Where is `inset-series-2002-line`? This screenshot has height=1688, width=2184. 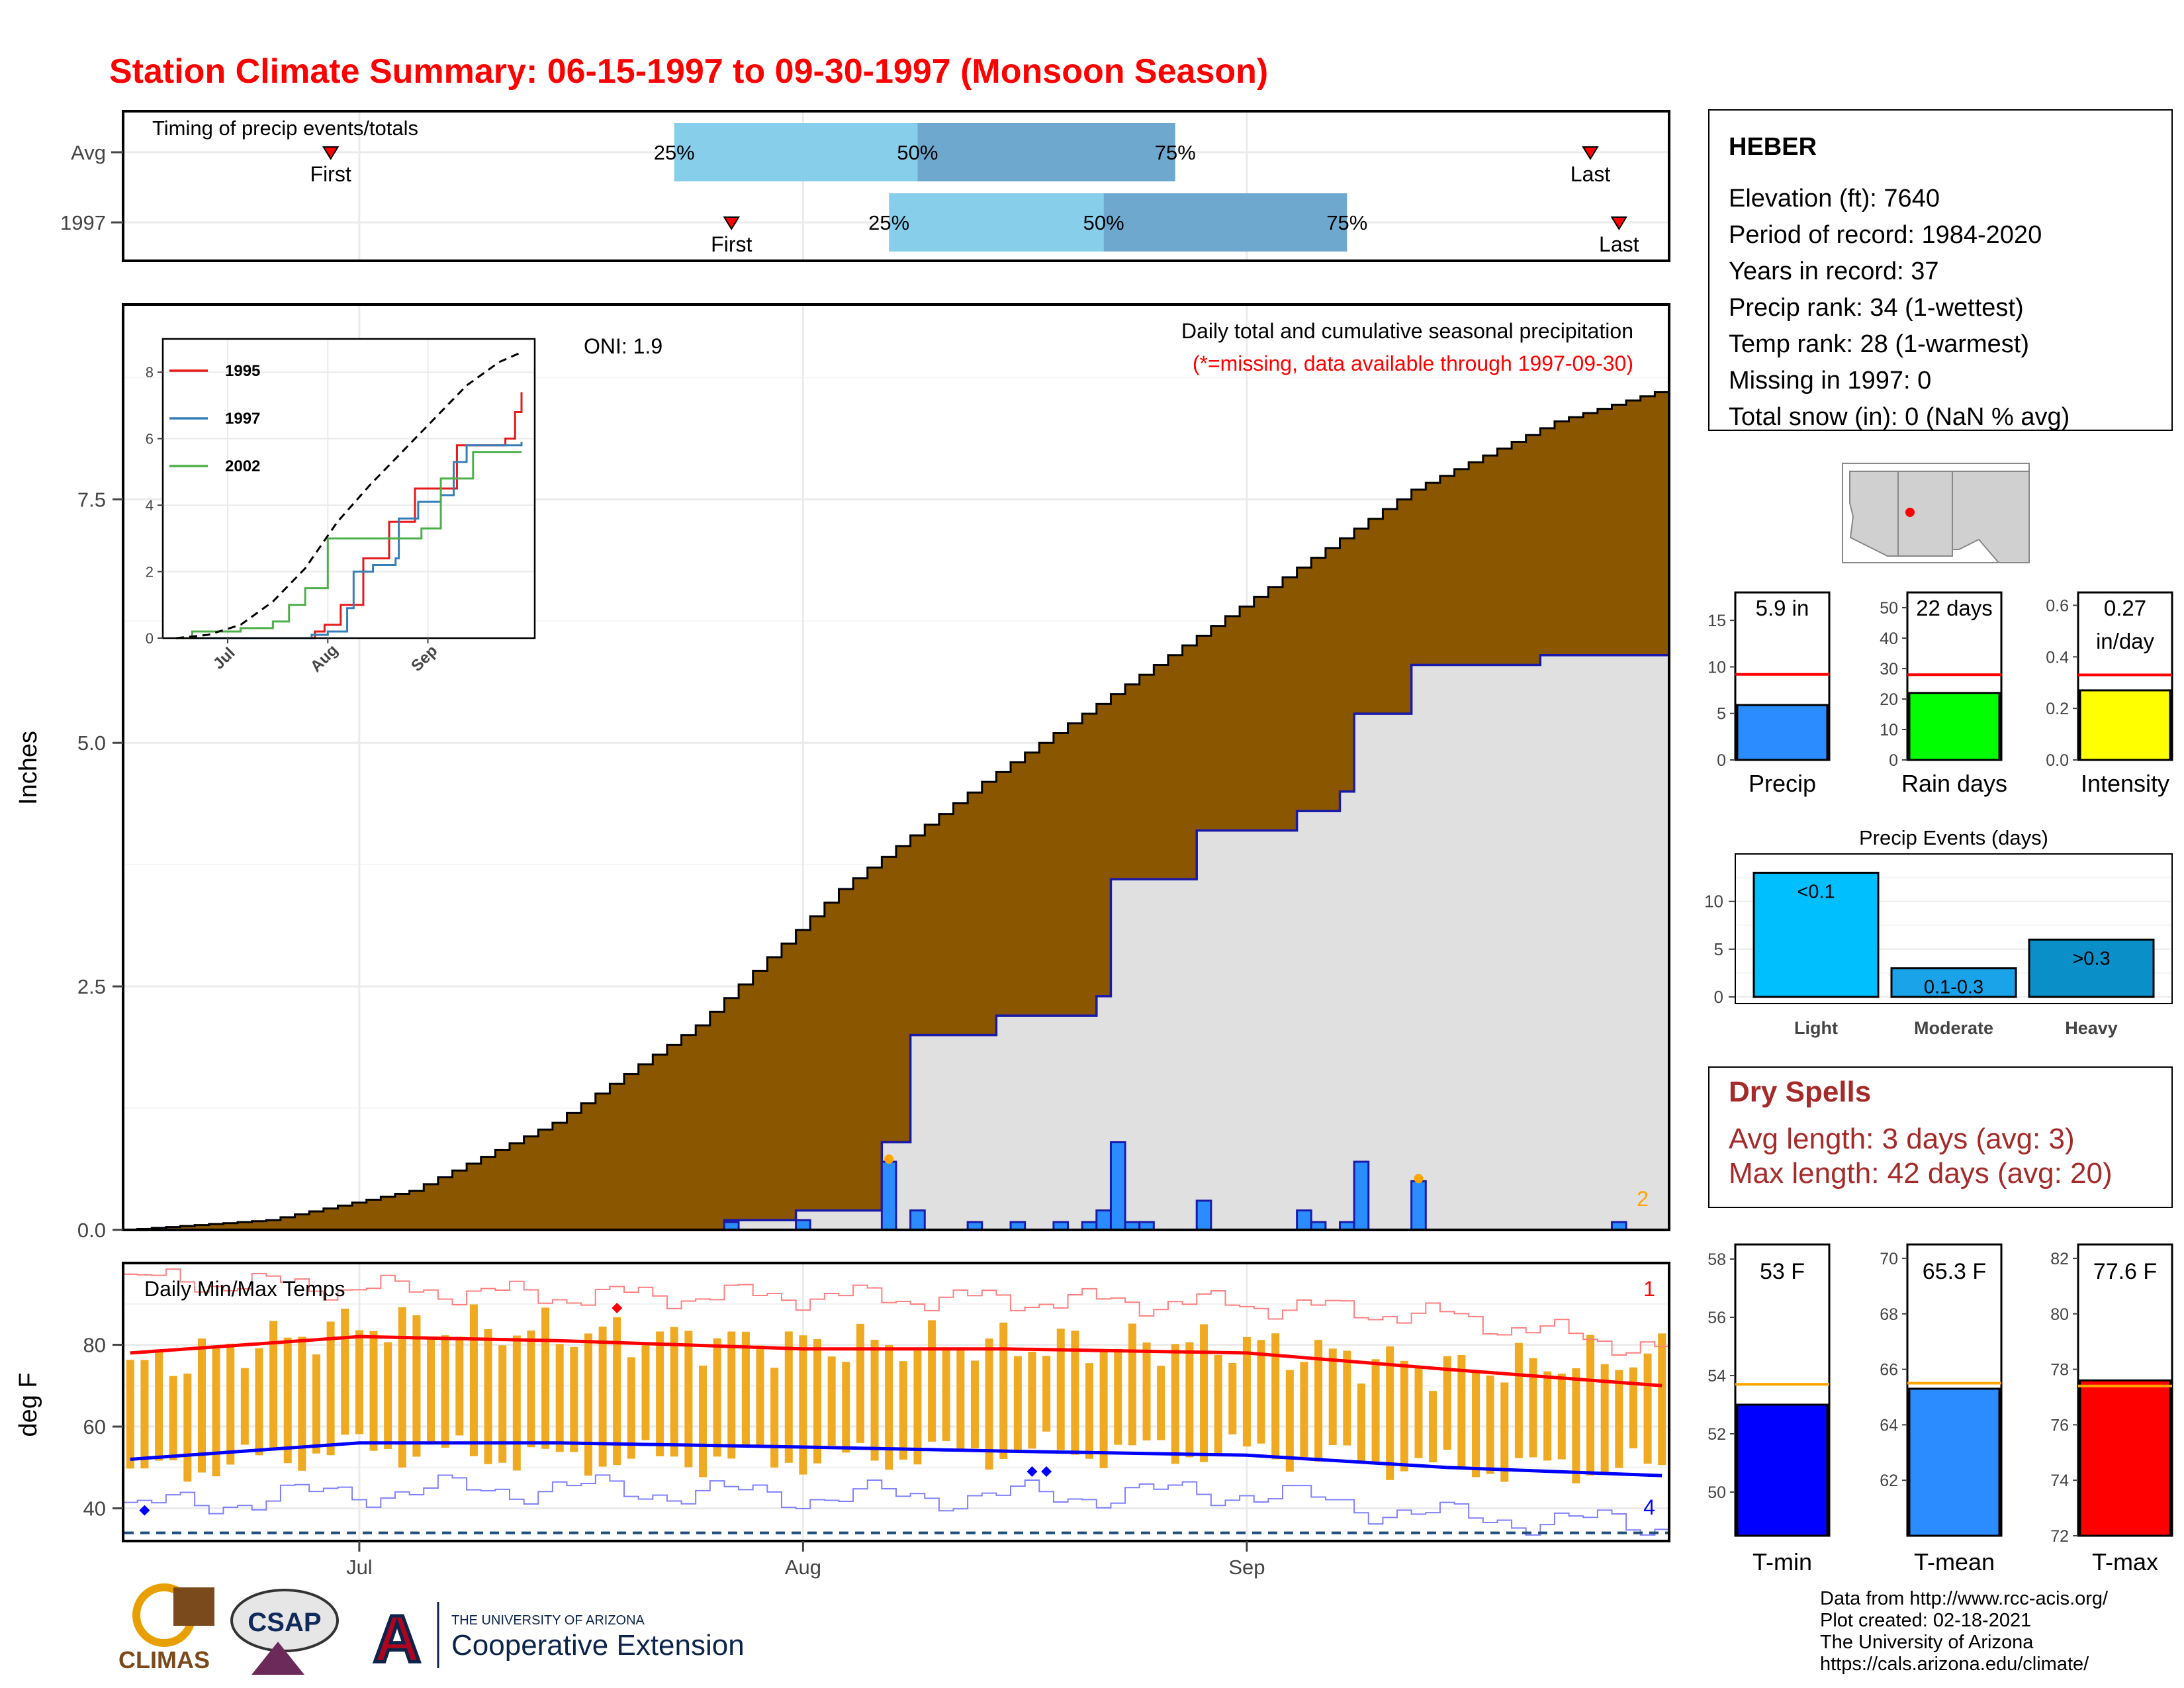 inset-series-2002-line is located at coordinates (349, 545).